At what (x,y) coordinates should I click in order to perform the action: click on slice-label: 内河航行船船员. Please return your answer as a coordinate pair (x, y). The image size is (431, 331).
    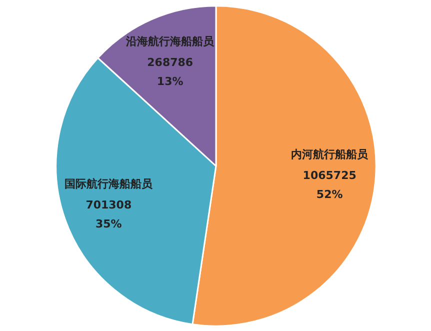
    Looking at the image, I should click on (330, 154).